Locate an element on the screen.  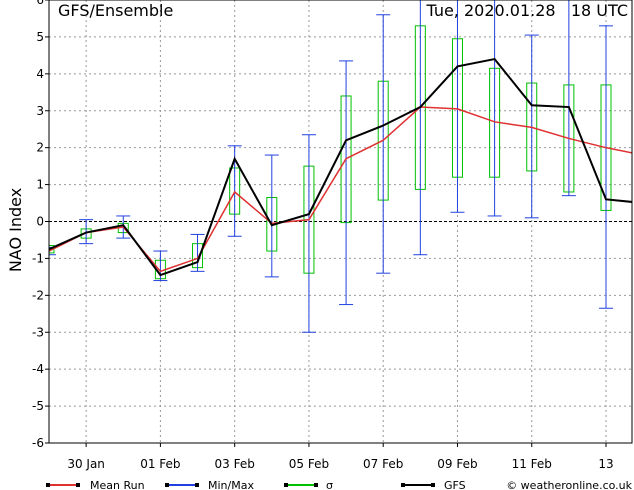
x-tick-label: 09 Feb is located at coordinates (457, 464).